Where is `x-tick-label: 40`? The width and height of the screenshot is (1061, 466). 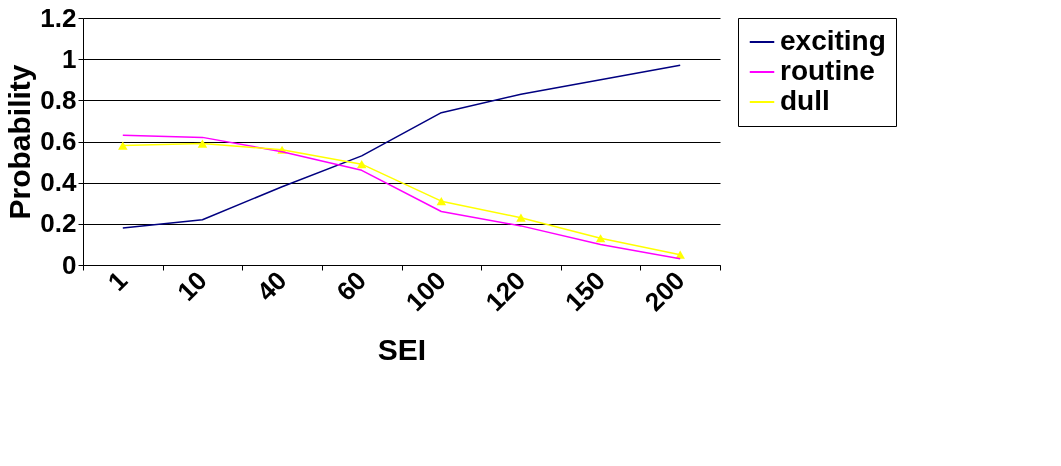 x-tick-label: 40 is located at coordinates (271, 286).